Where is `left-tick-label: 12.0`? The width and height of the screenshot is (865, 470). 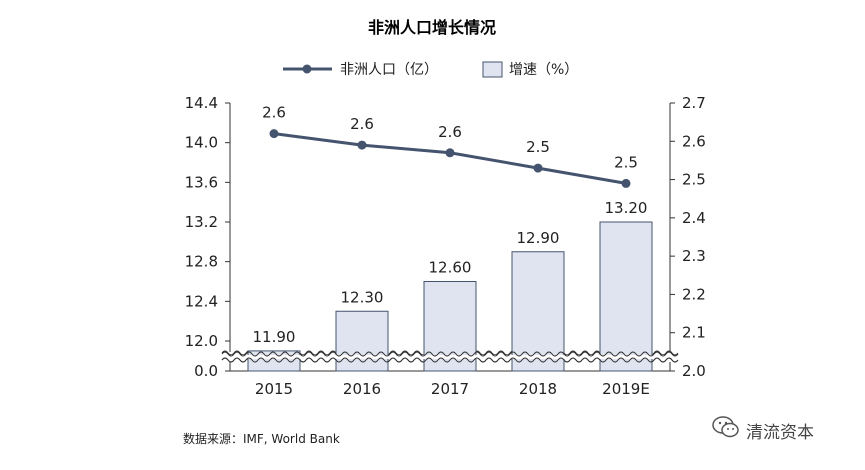 left-tick-label: 12.0 is located at coordinates (201, 341).